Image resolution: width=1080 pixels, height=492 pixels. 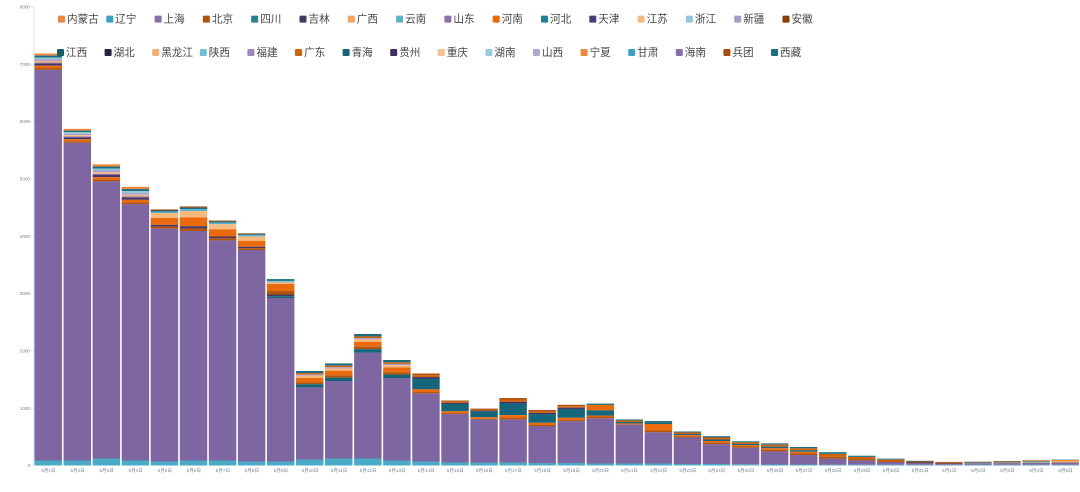 What do you see at coordinates (552, 53) in the screenshot?
I see `svg-text: 山西` at bounding box center [552, 53].